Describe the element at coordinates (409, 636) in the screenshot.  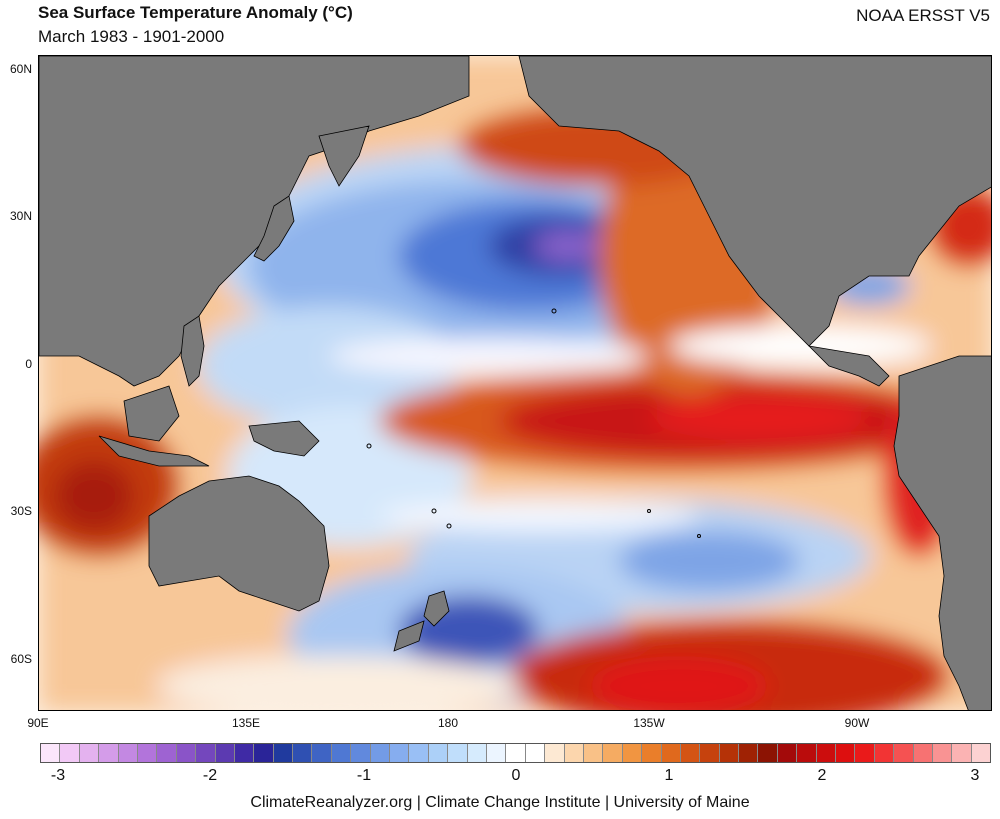
I see `land-nz-south` at that location.